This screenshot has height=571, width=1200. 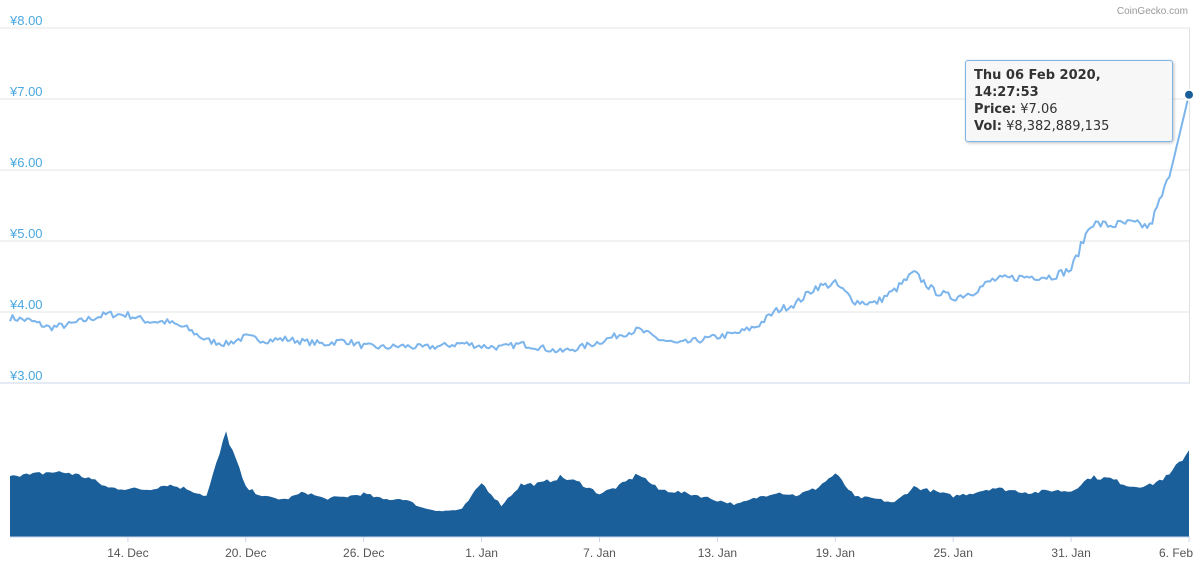 I want to click on x-tick-label: 1. Jan, so click(x=481, y=553).